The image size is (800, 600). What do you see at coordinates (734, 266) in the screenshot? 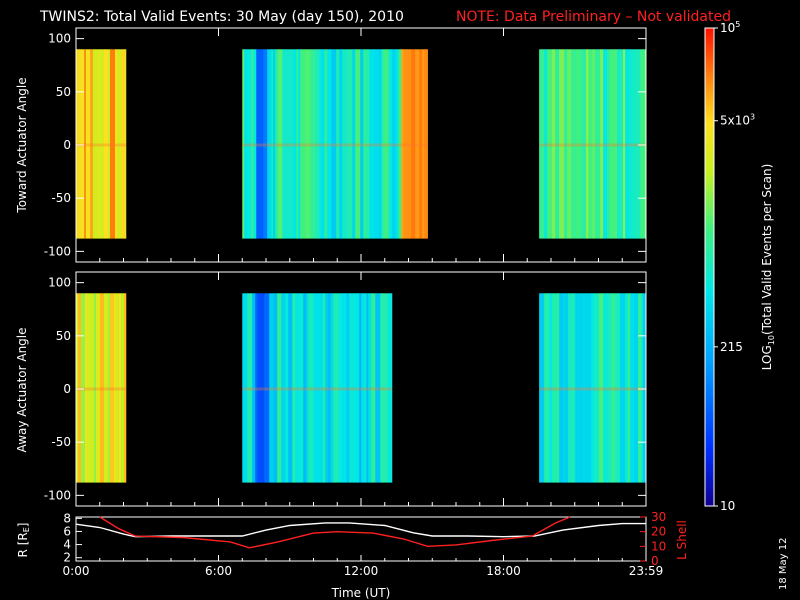
I see `colorbar-ticks: 10 215 5x10³ 105` at bounding box center [734, 266].